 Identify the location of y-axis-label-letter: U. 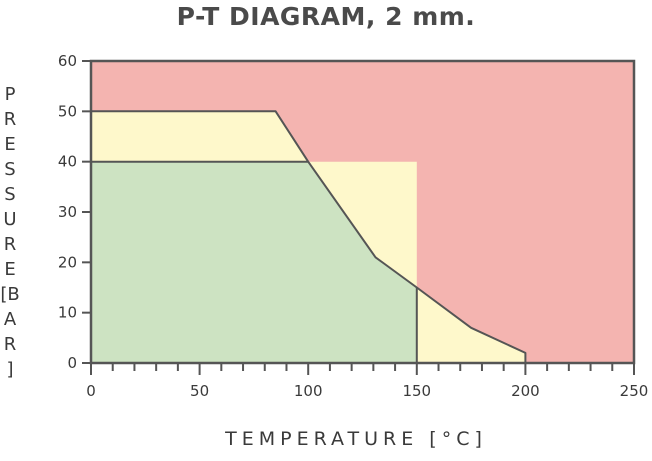
(10, 219).